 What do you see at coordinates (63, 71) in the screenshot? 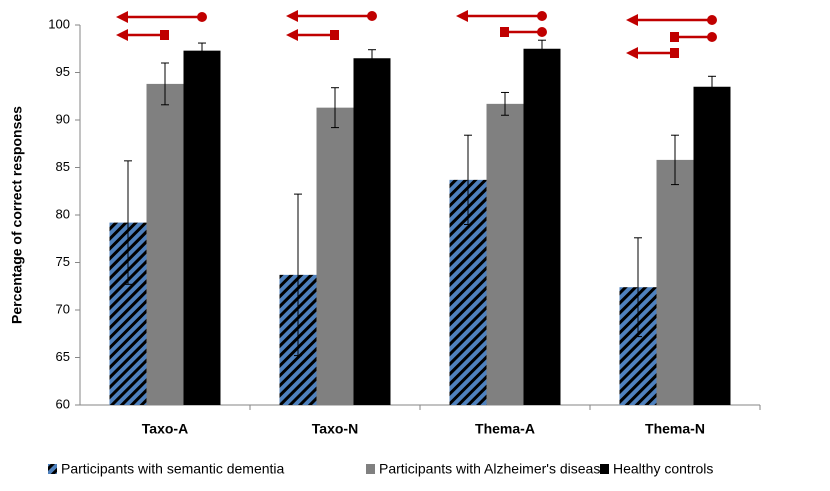
I see `y-tick-label: 95` at bounding box center [63, 71].